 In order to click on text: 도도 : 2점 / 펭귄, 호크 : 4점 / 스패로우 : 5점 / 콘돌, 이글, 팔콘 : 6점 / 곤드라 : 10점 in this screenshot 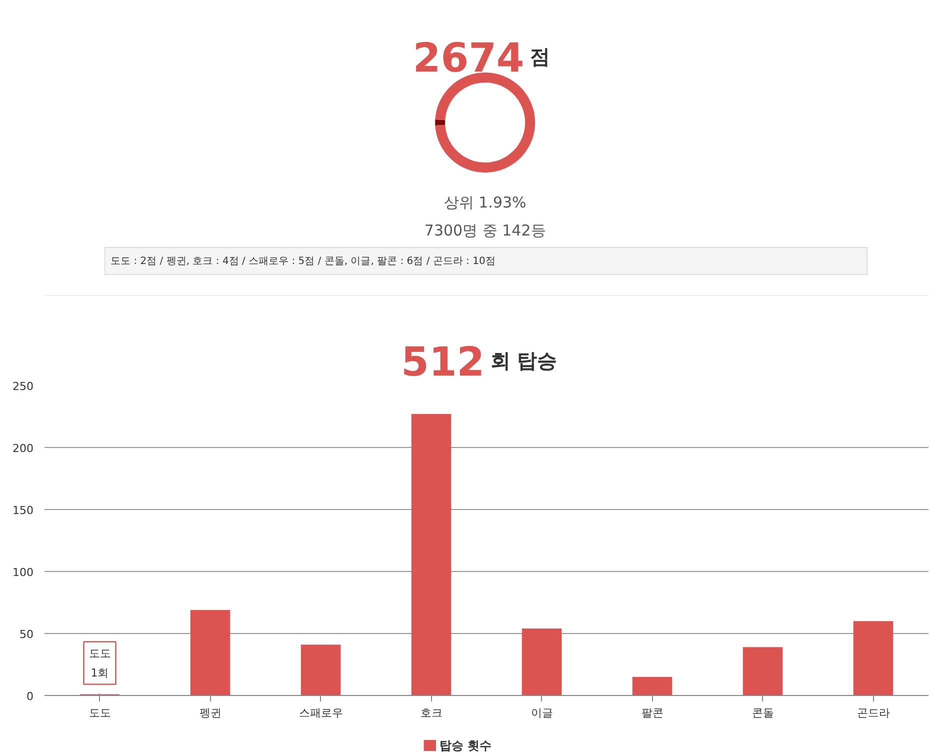, I will do `click(303, 261)`.